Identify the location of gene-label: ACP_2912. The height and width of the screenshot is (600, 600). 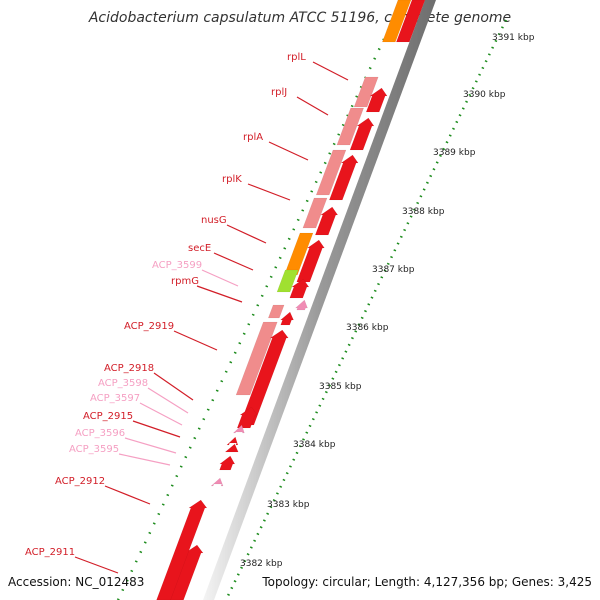
(80, 481).